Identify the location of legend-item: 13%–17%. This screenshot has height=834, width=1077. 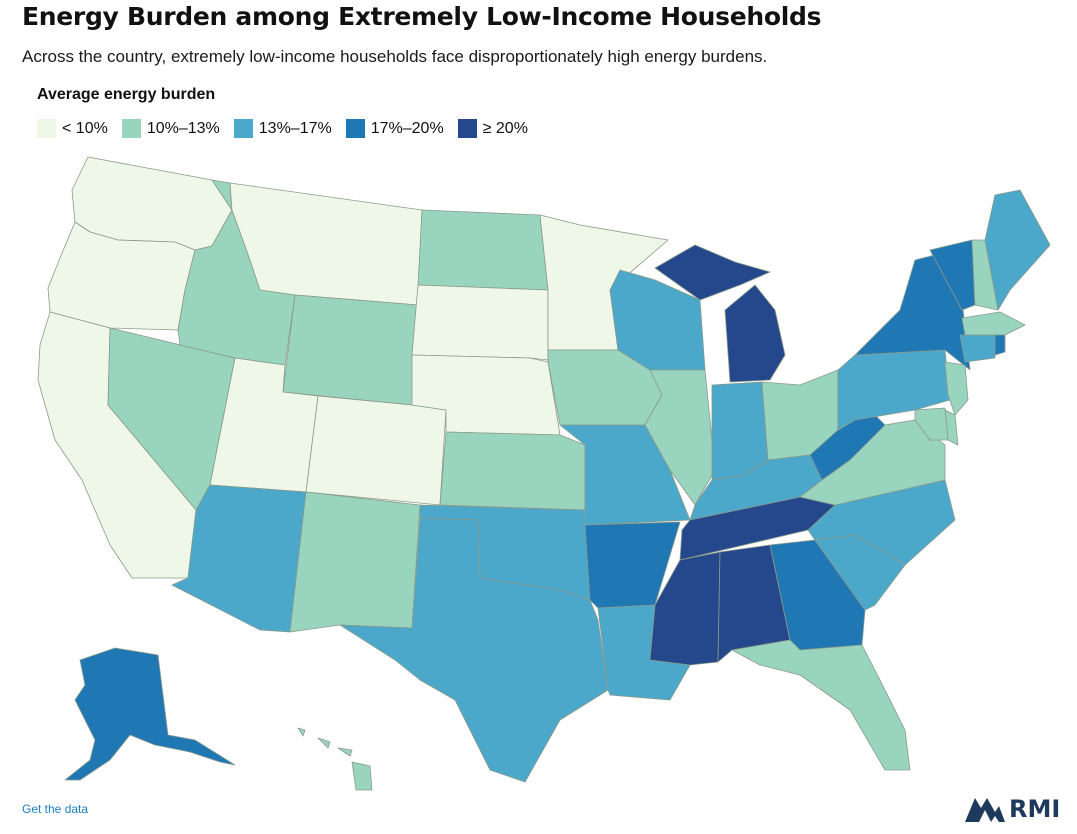
(282, 128).